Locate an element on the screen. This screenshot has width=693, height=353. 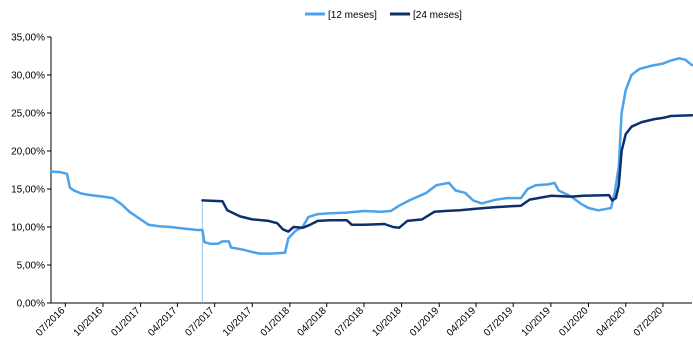
x-tick-label: 10/2017 is located at coordinates (238, 322).